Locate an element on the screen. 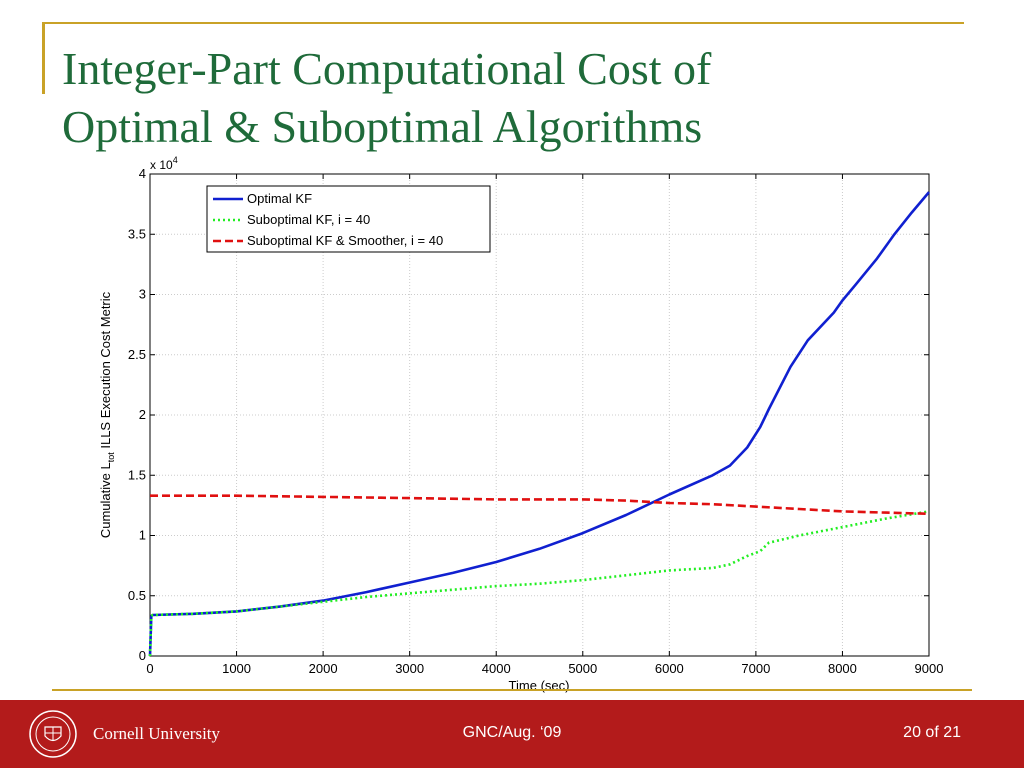  y-tick-label: 0.5 is located at coordinates (137, 595).